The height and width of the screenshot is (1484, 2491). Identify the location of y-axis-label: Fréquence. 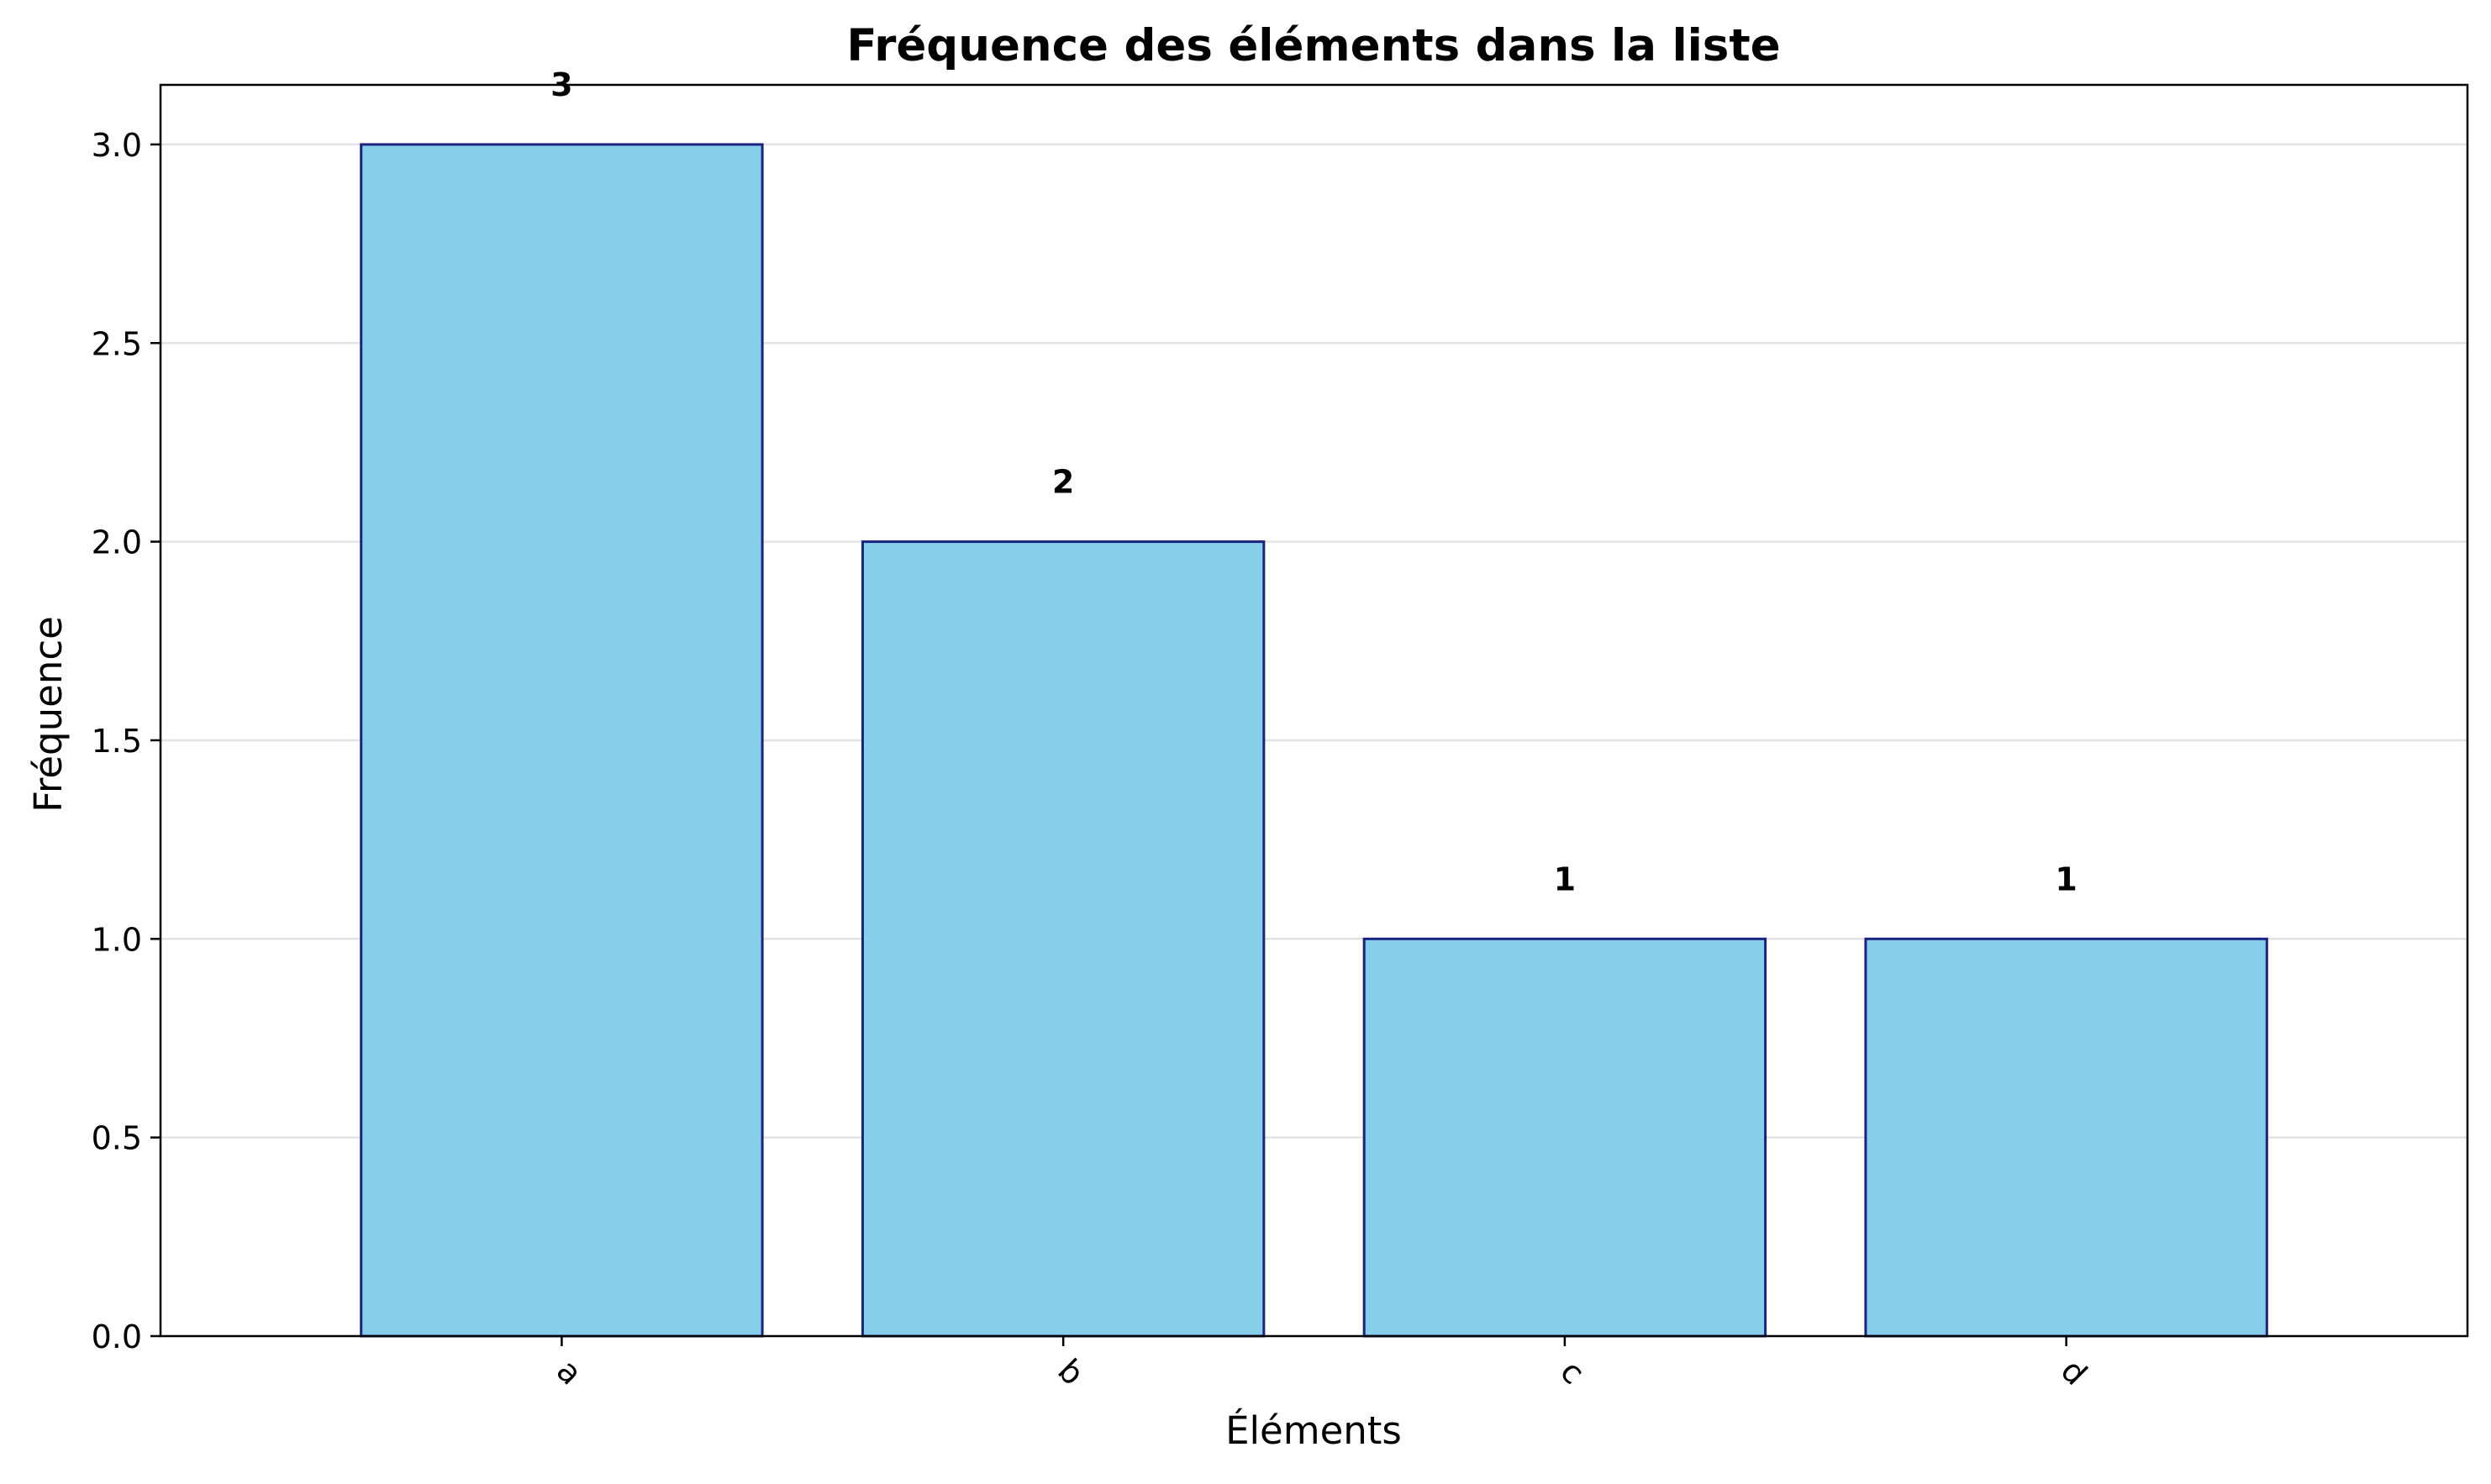
(48, 714).